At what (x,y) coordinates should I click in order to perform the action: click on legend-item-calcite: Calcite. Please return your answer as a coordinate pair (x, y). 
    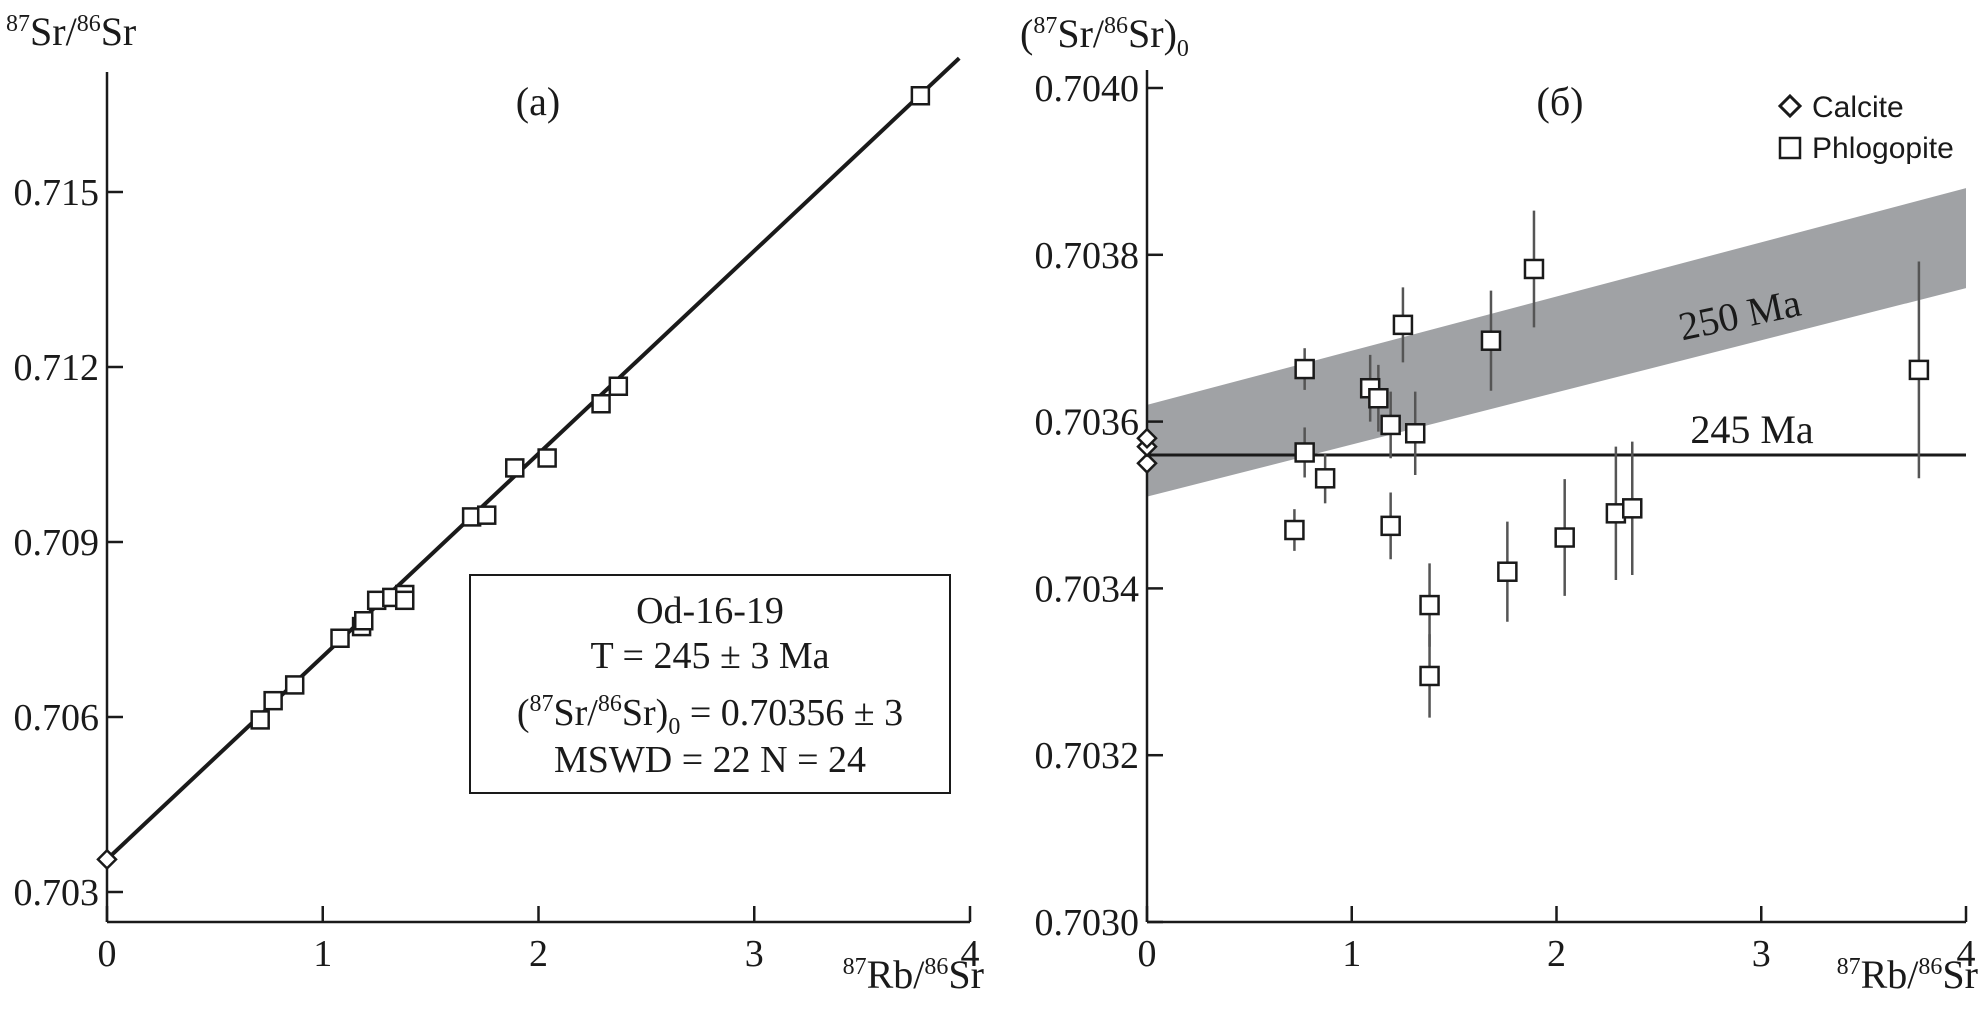
    Looking at the image, I should click on (1840, 107).